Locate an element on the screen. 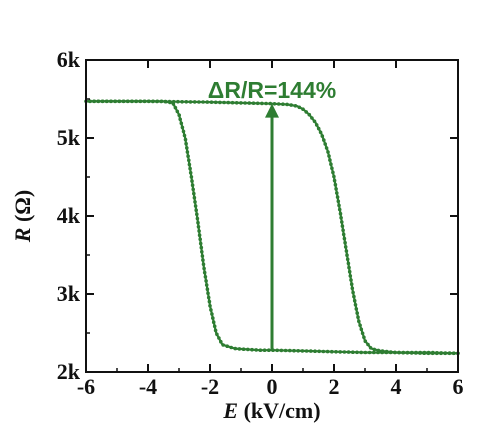 This screenshot has height=432, width=500. y-tick-label: 4k is located at coordinates (69, 215).